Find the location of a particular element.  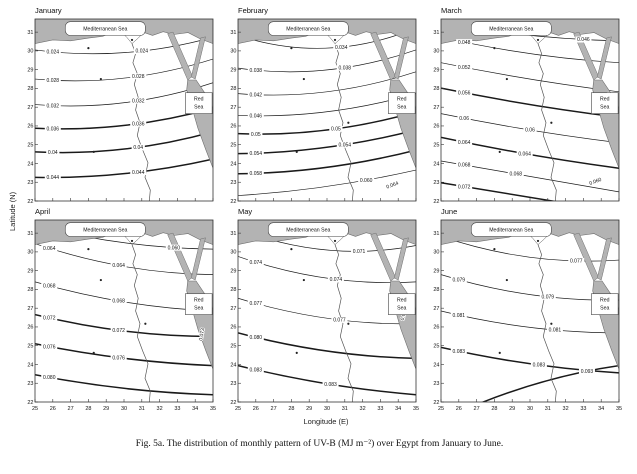

panel-title-may: May is located at coordinates (245, 211).